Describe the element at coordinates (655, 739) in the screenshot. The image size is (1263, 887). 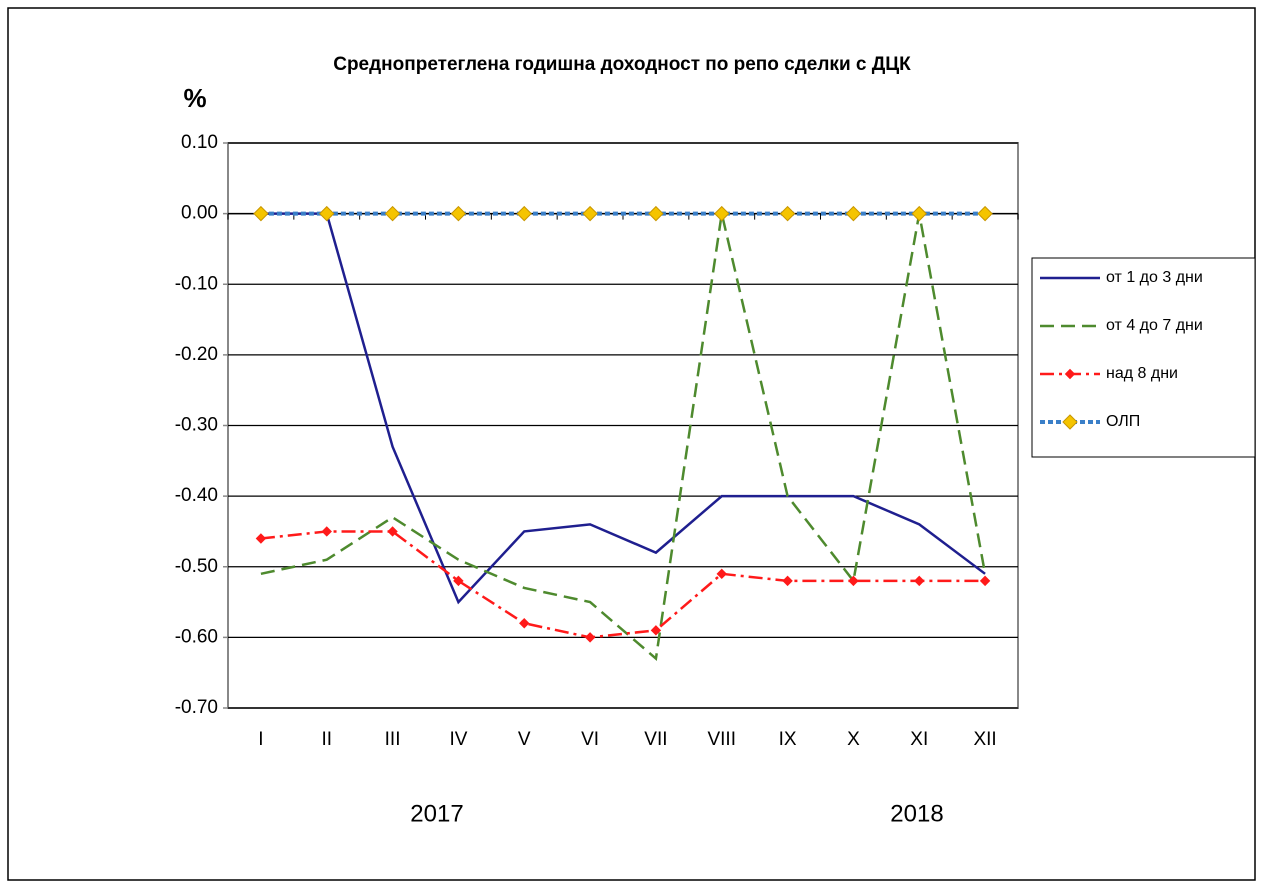
I see `x-tick-label: VII` at that location.